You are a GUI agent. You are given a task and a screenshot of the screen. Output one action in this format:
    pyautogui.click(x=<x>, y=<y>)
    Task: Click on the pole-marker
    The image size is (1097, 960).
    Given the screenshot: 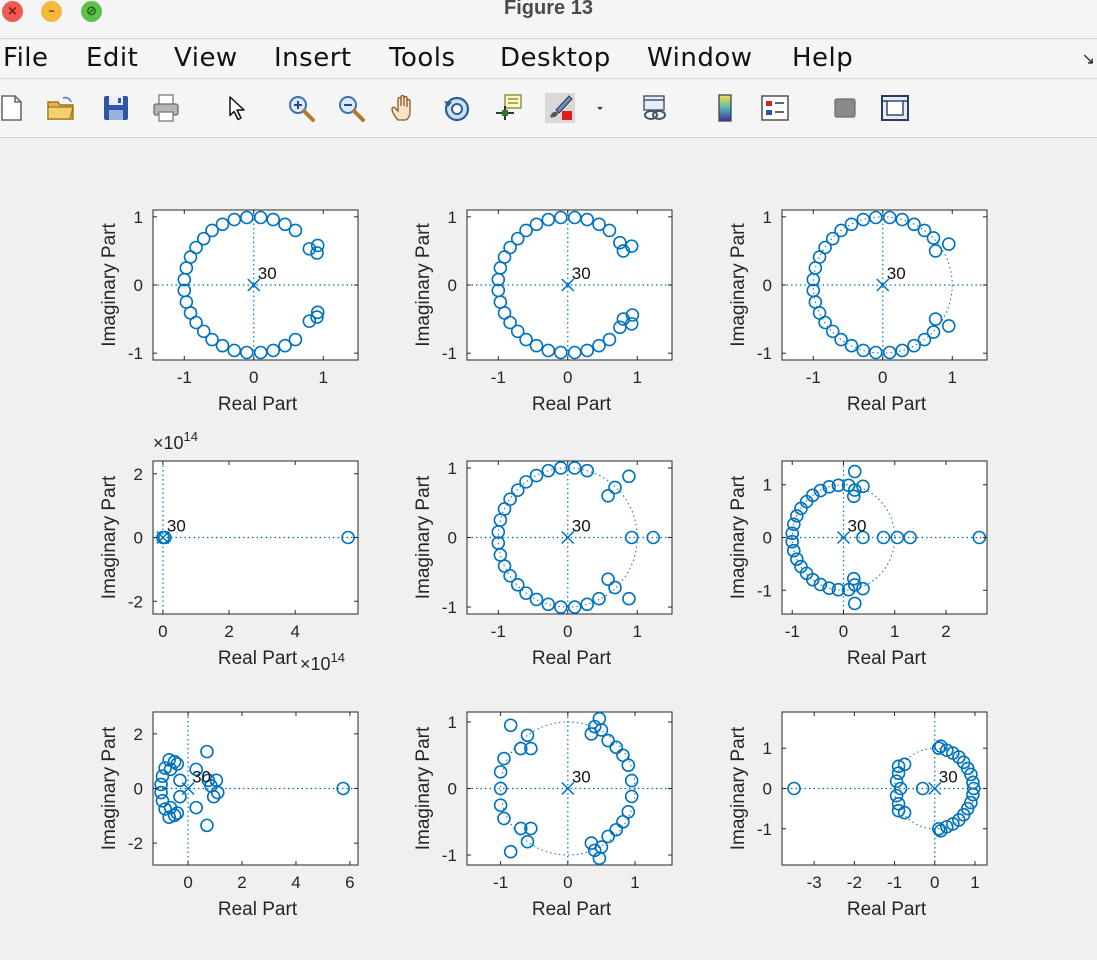 What is the action you would take?
    pyautogui.click(x=568, y=788)
    